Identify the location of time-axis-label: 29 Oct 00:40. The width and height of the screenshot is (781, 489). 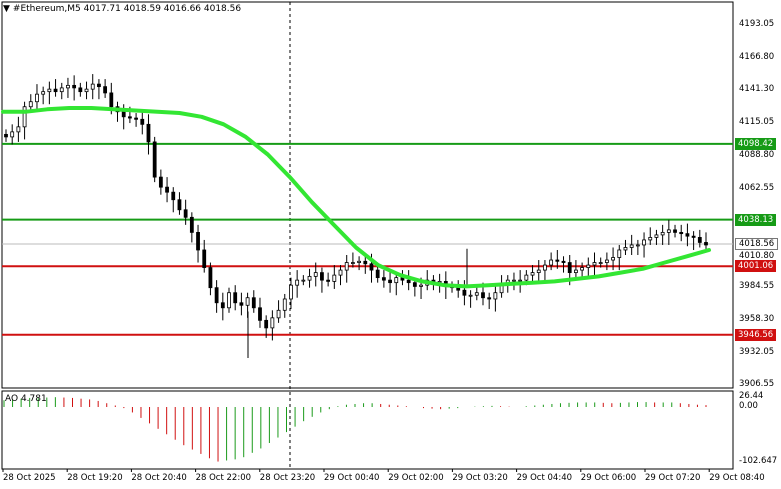
(352, 478).